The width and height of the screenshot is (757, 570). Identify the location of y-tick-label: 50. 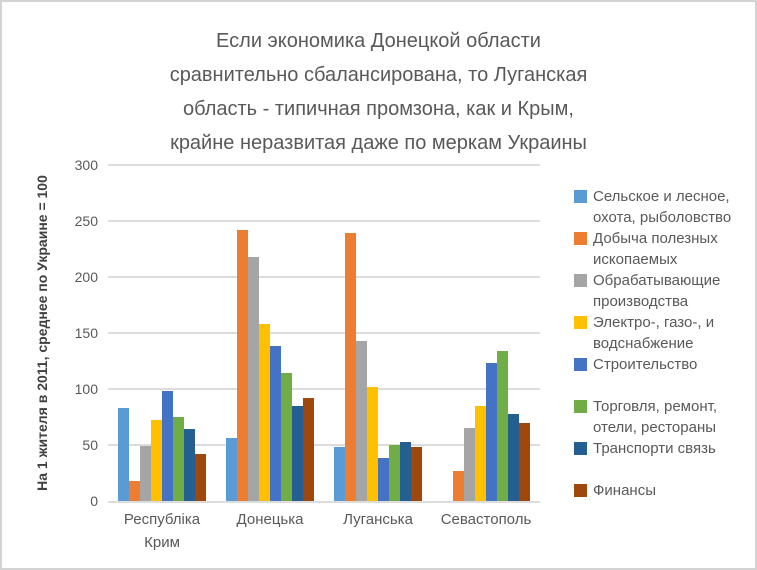
(90, 445).